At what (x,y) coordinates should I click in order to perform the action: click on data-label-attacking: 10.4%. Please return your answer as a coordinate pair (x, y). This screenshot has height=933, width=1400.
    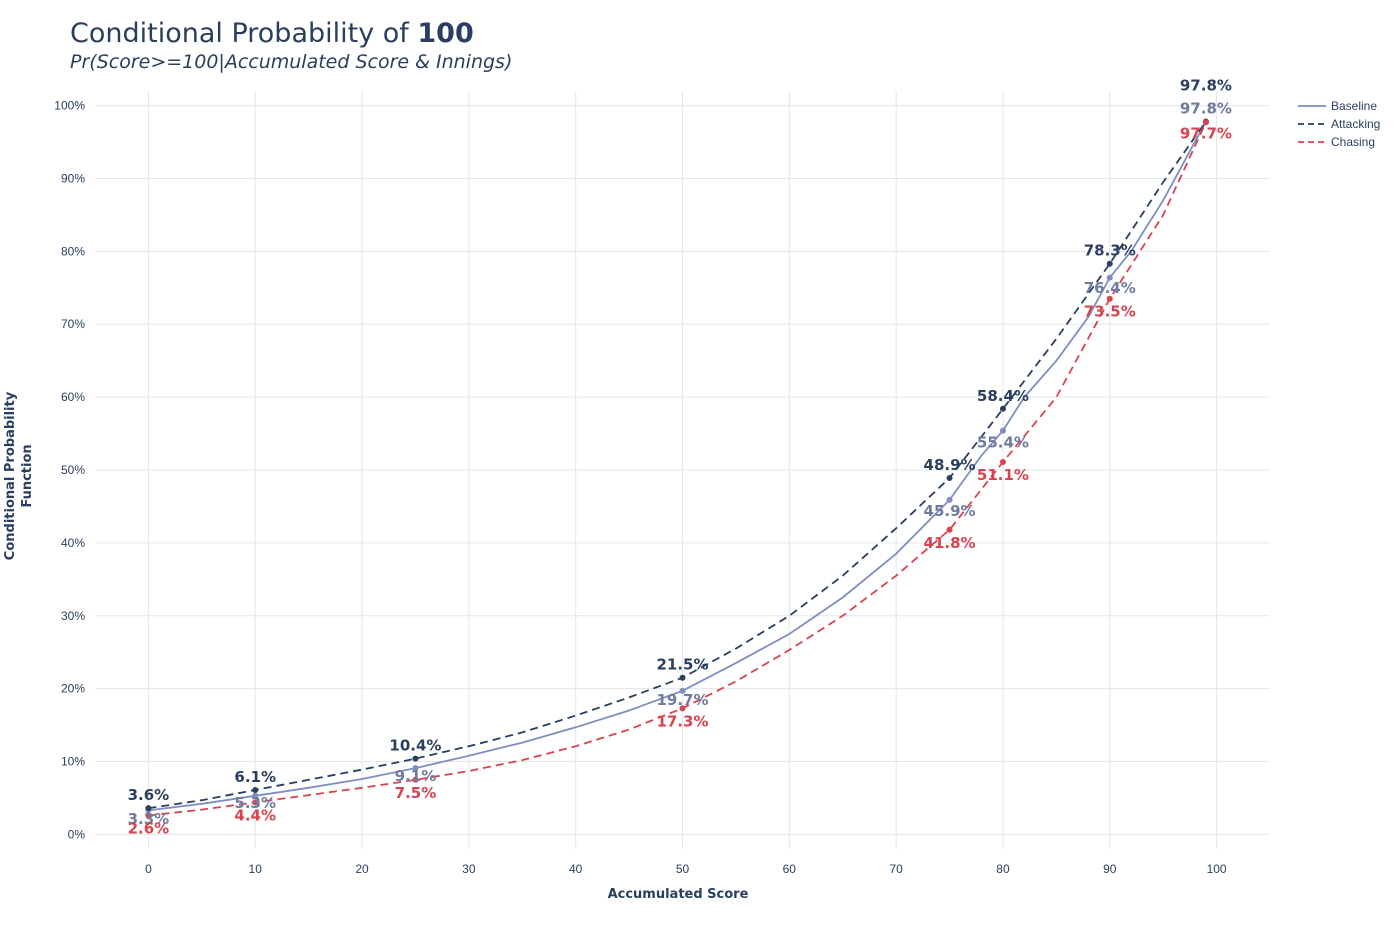
    Looking at the image, I should click on (415, 746).